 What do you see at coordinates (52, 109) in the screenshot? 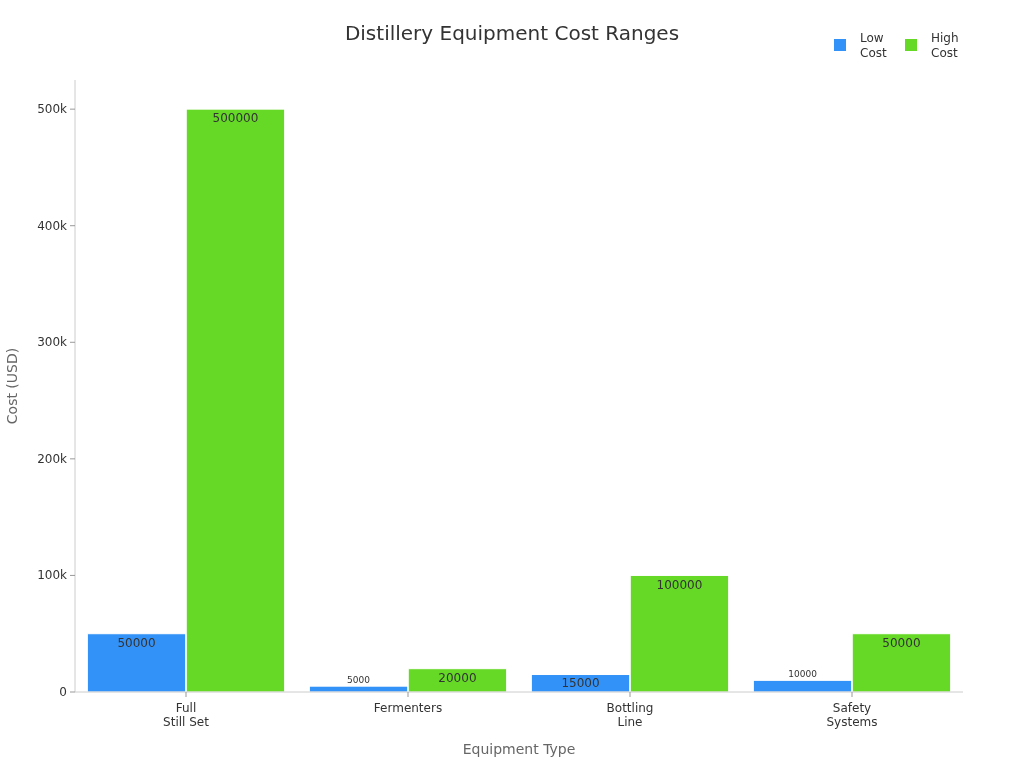
I see `y-tick-label: 500k` at bounding box center [52, 109].